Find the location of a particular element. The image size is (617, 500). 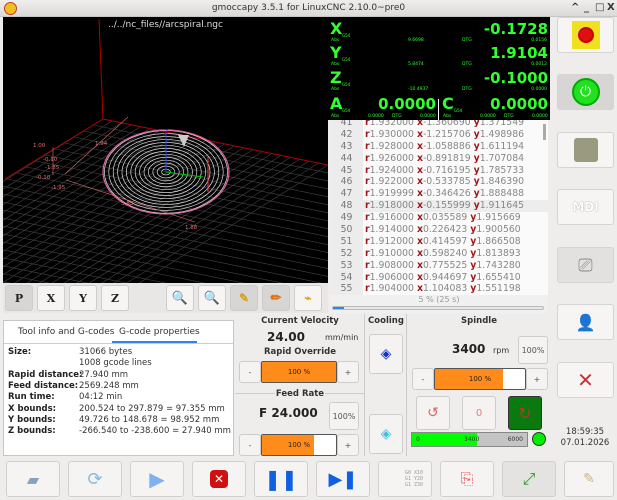

rapid-increase-button: + is located at coordinates (348, 372).